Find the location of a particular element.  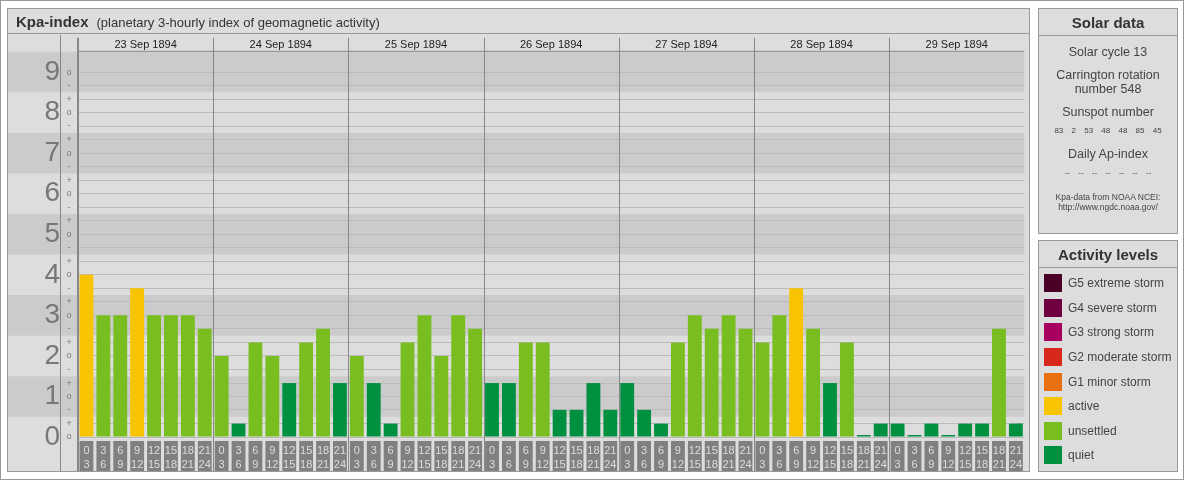

text: Sunspot number is located at coordinates (1108, 112).